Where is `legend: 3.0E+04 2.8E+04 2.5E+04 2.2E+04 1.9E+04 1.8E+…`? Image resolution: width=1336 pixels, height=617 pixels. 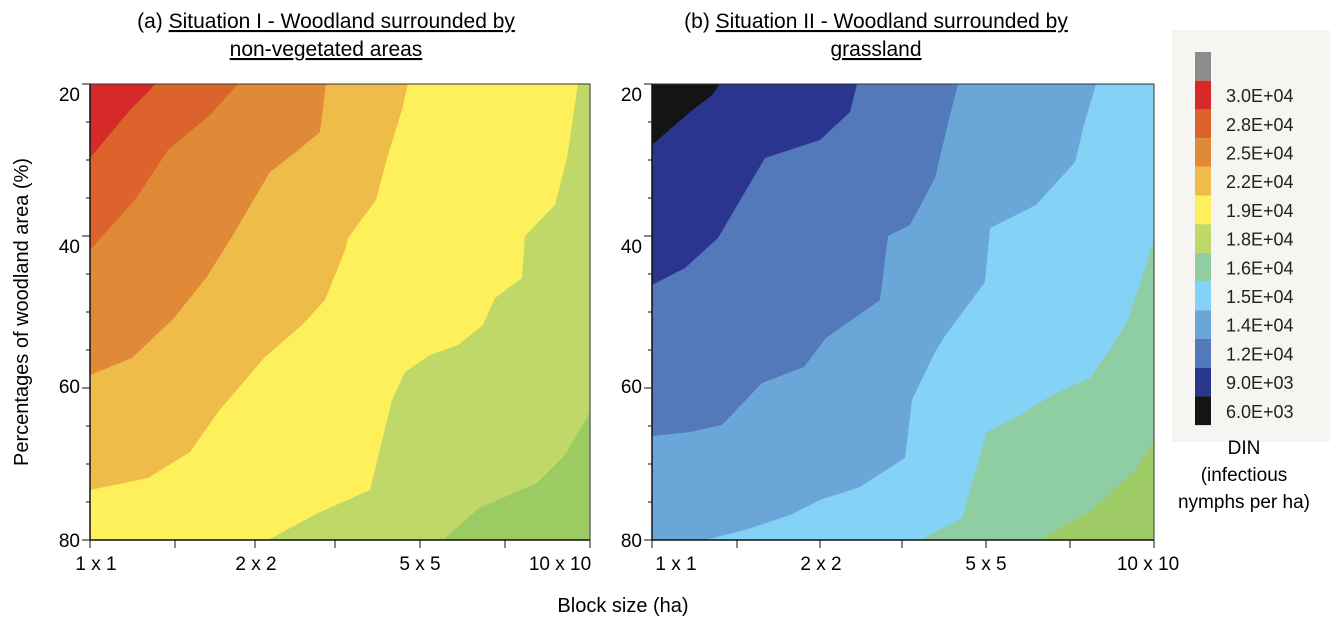
legend: 3.0E+04 2.8E+04 2.5E+04 2.2E+04 1.9E+04 1.8E+… is located at coordinates (1251, 271).